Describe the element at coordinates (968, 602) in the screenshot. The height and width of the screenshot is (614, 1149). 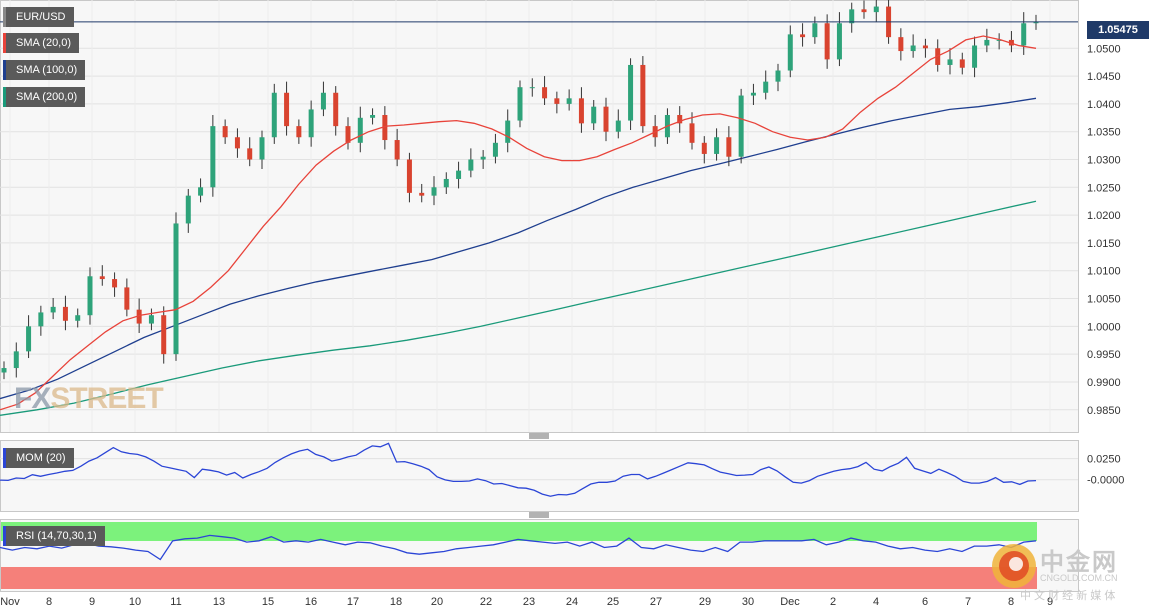
I see `x-tick-label: 7` at that location.